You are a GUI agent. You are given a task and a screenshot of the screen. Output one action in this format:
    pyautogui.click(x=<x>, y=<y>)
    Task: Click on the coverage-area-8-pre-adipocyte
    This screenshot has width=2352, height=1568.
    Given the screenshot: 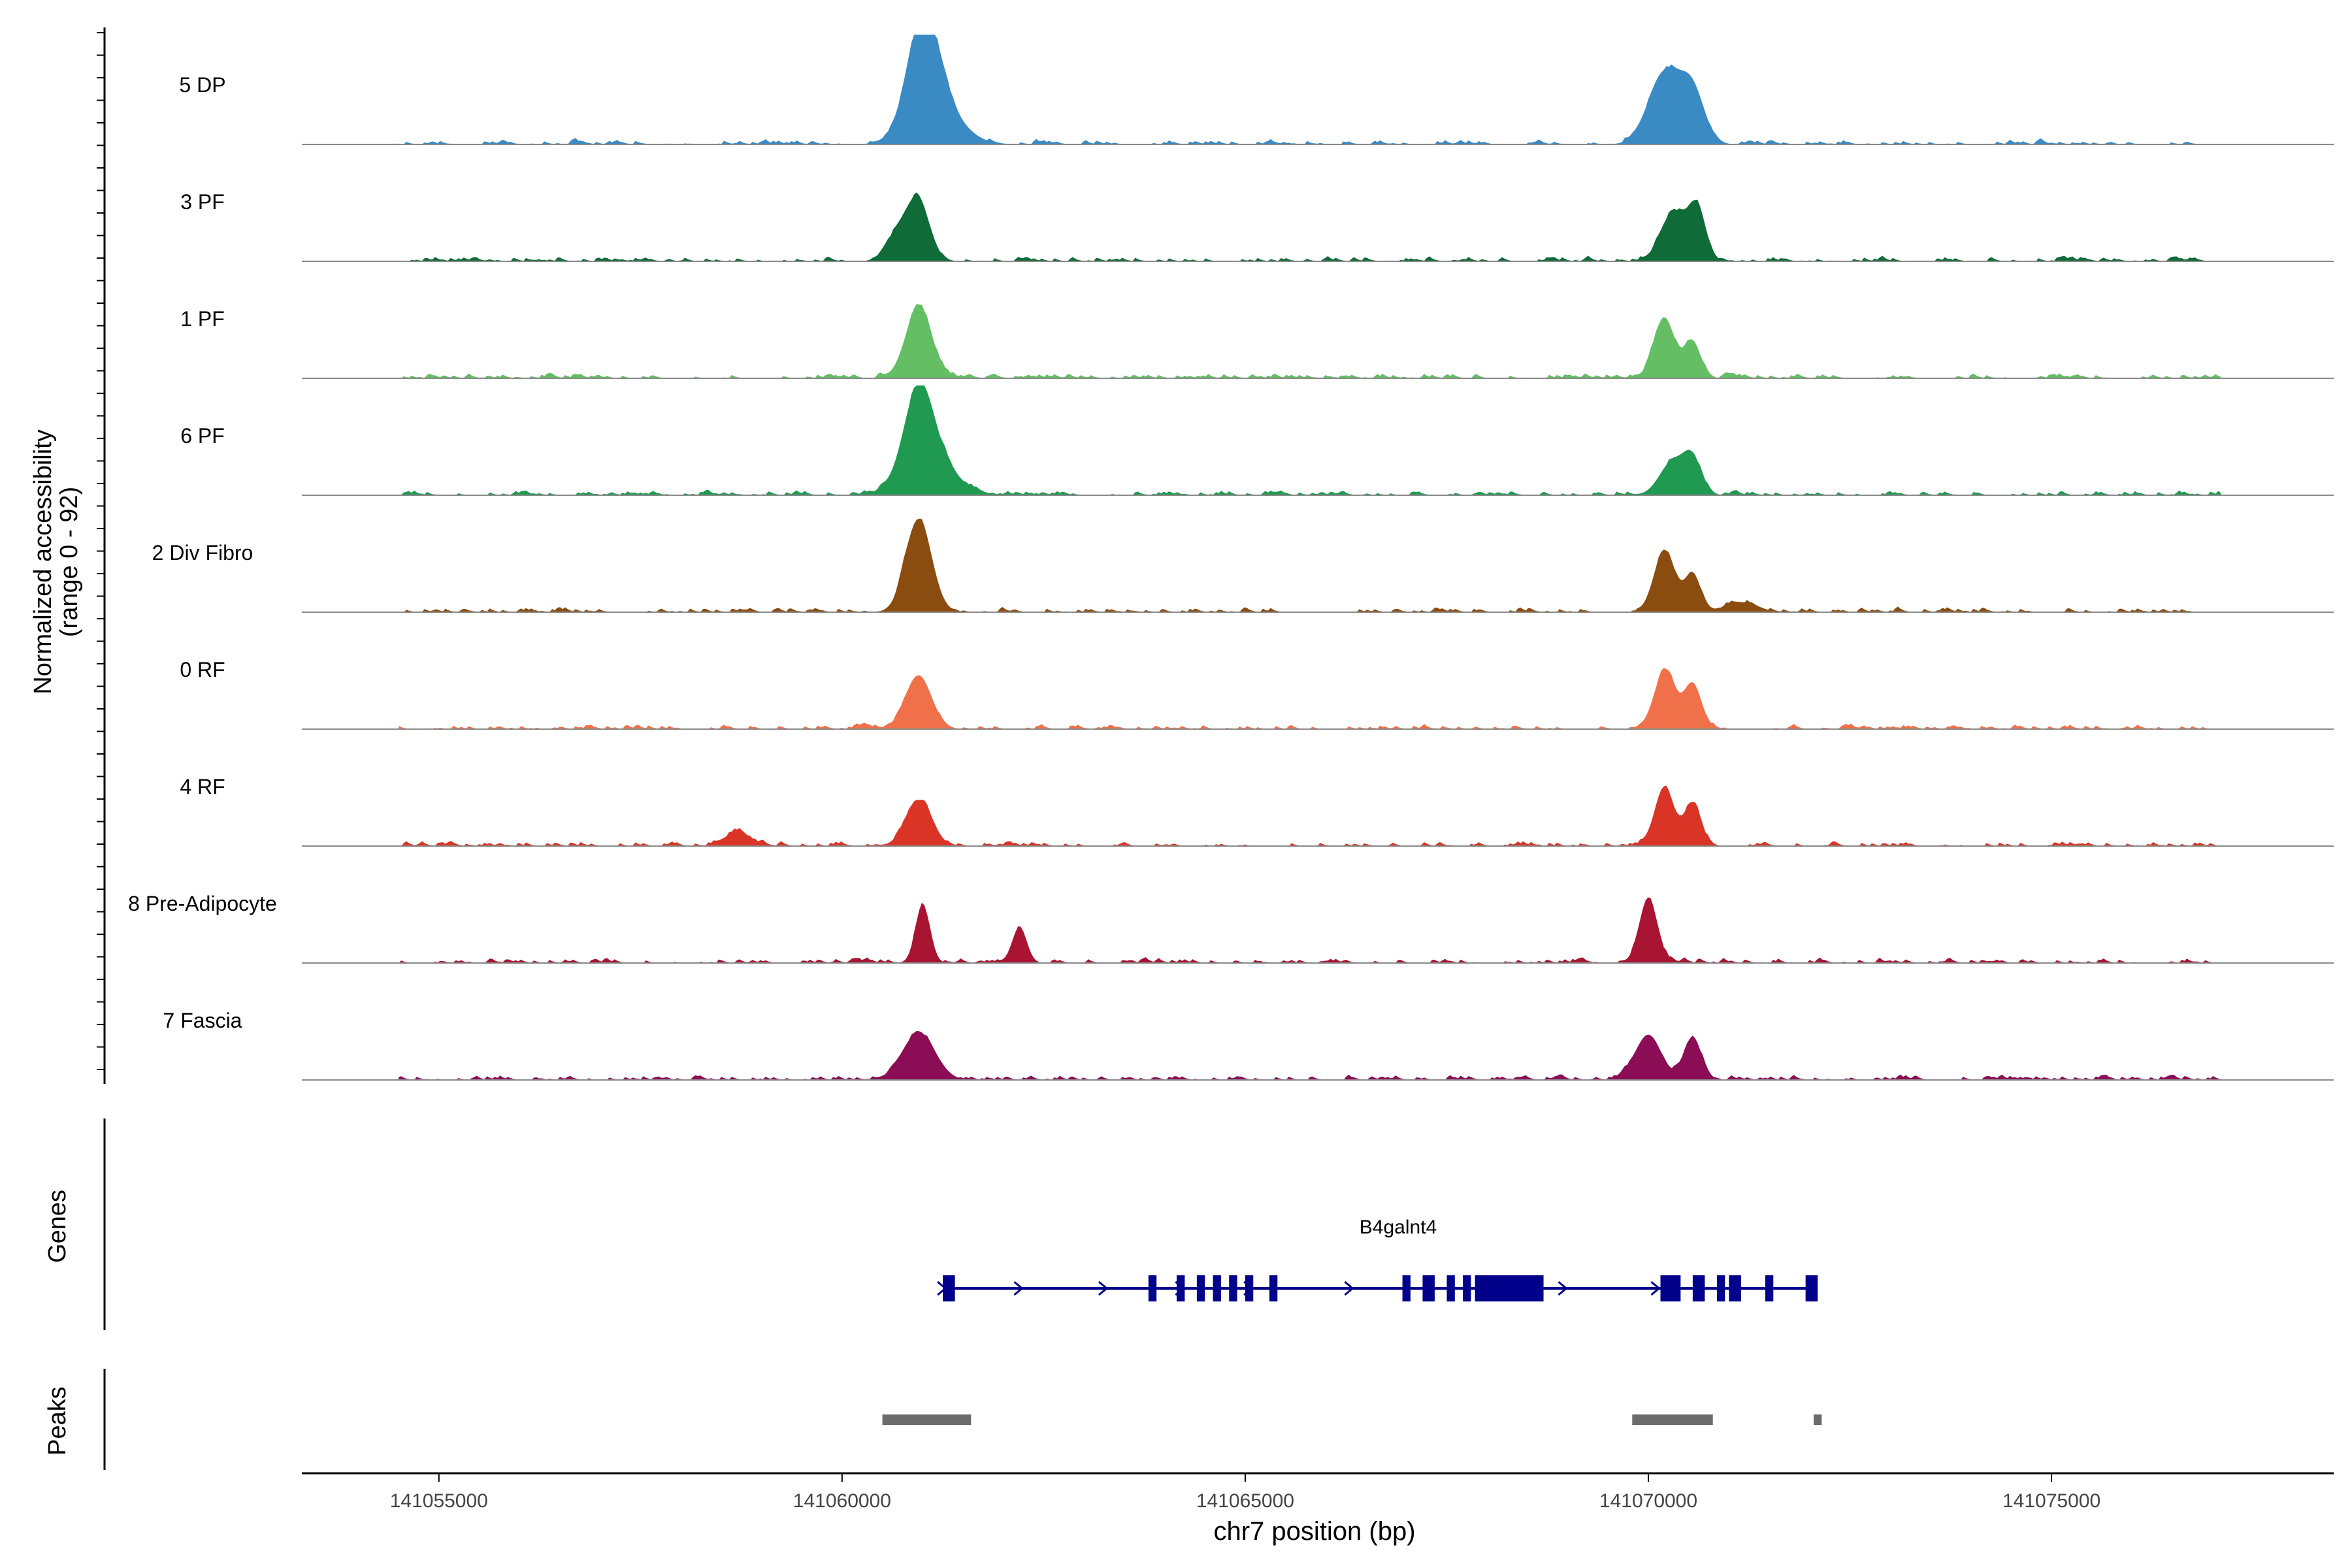 What is the action you would take?
    pyautogui.click(x=1310, y=930)
    